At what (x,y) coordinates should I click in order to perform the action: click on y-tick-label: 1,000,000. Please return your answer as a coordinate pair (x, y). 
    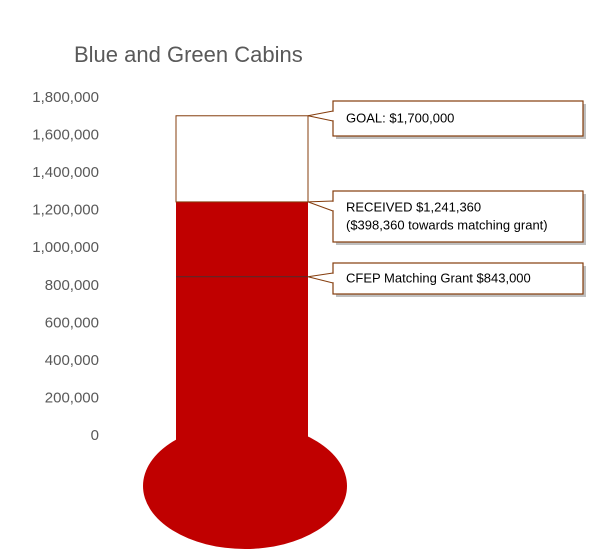
    Looking at the image, I should click on (65, 247).